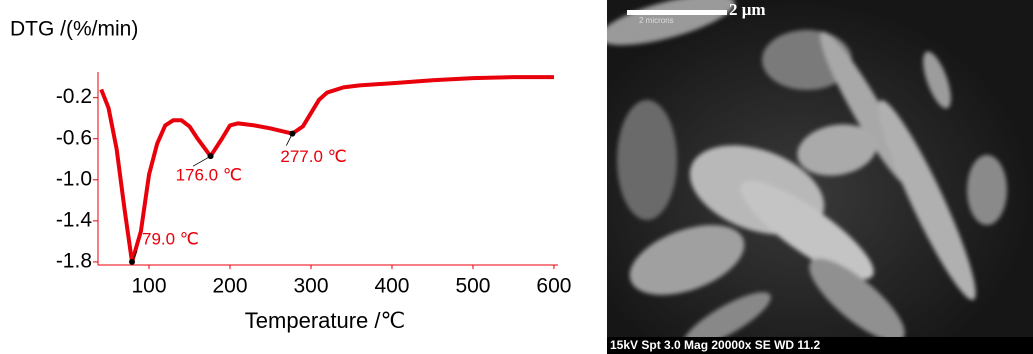  I want to click on annotation: 176.0 ℃, so click(209, 175).